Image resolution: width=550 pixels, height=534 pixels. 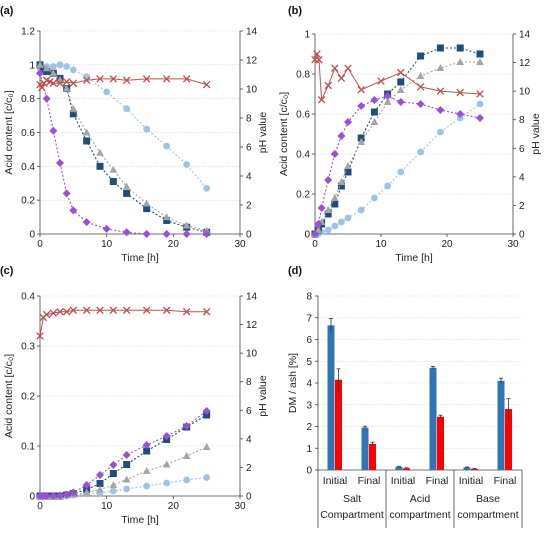 I want to click on y-tick-label: 1, so click(x=309, y=449).